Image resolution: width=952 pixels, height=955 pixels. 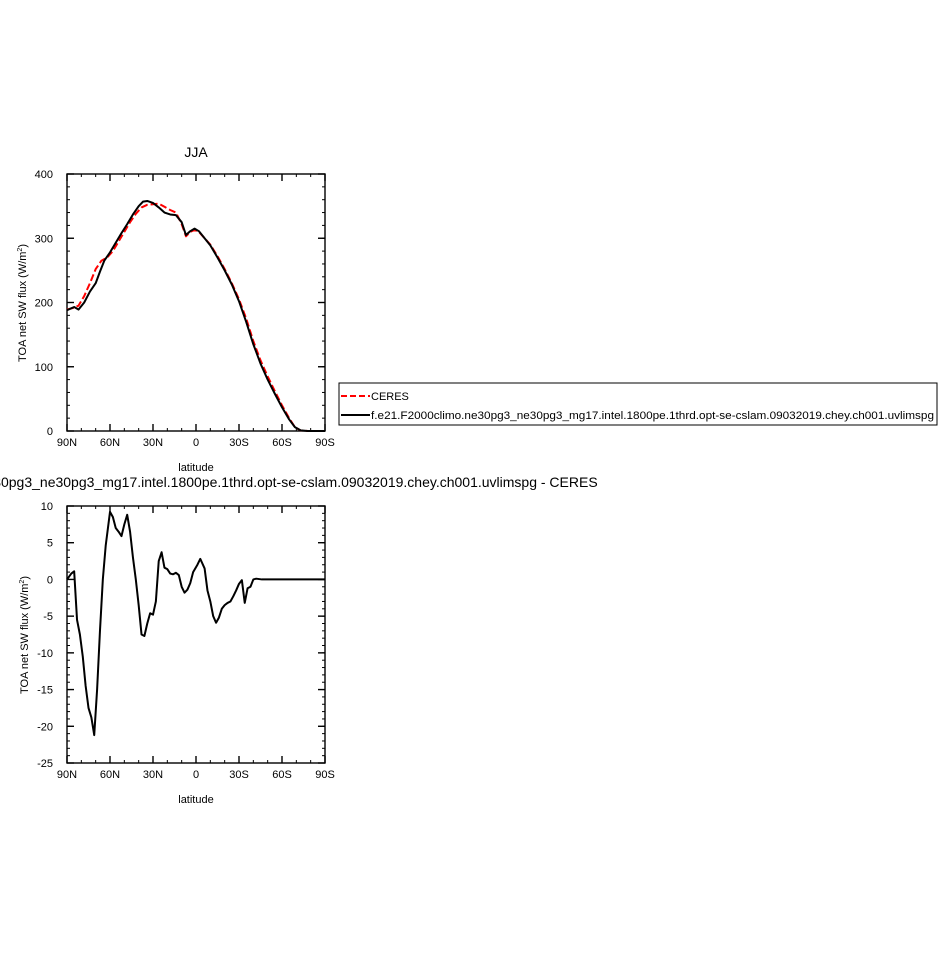 I want to click on axis-ticks: 90N 60N 30N 0 30S 60S 90S 10 5 0 -5 -10 -15 -20 -25, so click(x=186, y=641).